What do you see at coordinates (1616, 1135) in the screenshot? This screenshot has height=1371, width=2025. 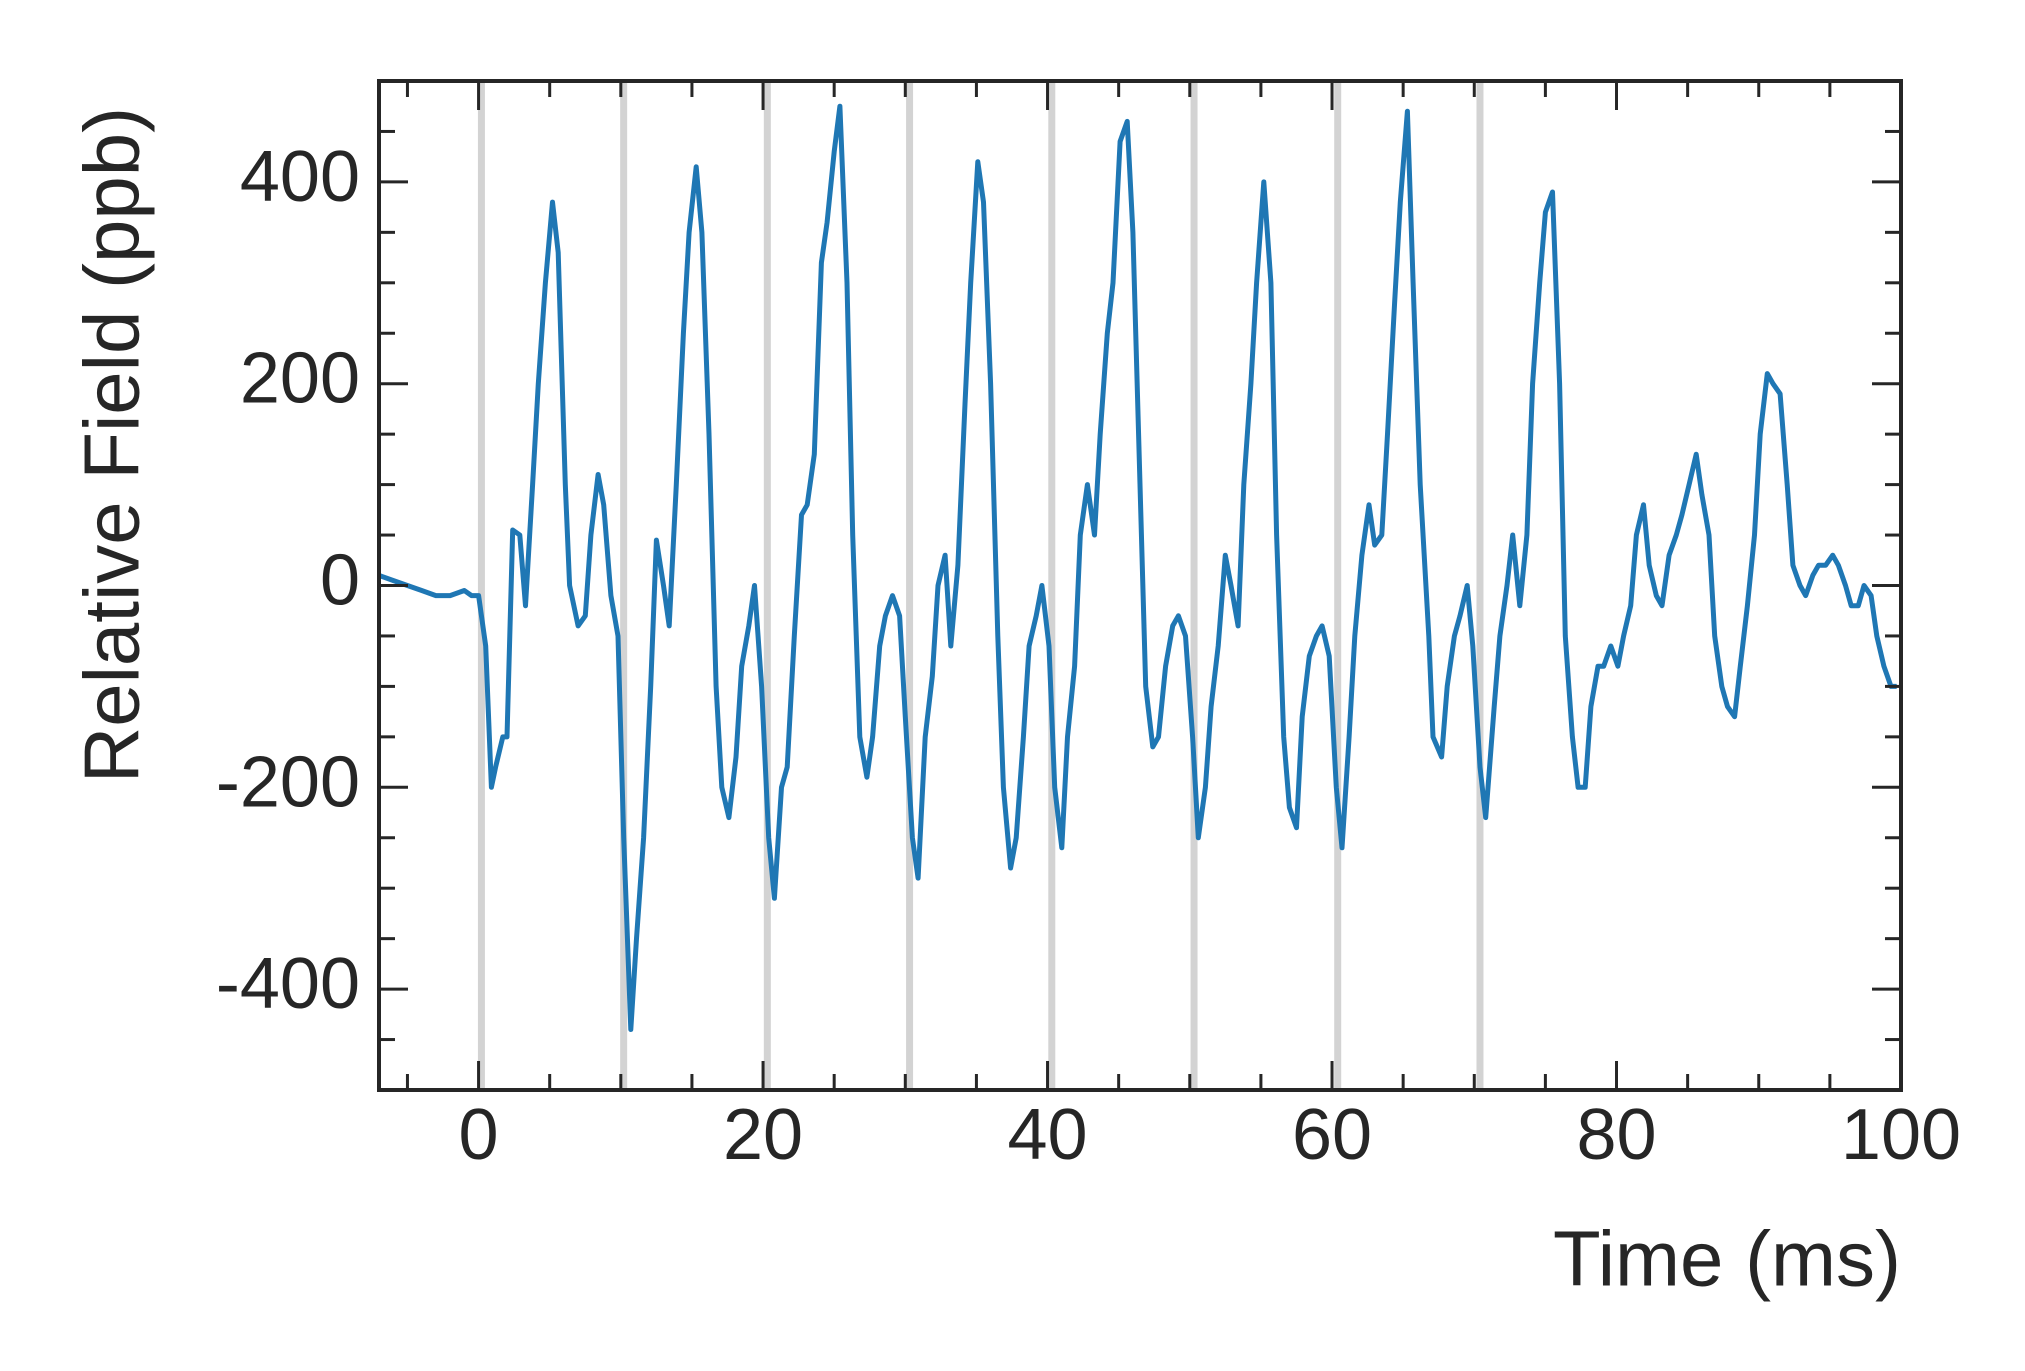 I see `x-tick-label: 80` at bounding box center [1616, 1135].